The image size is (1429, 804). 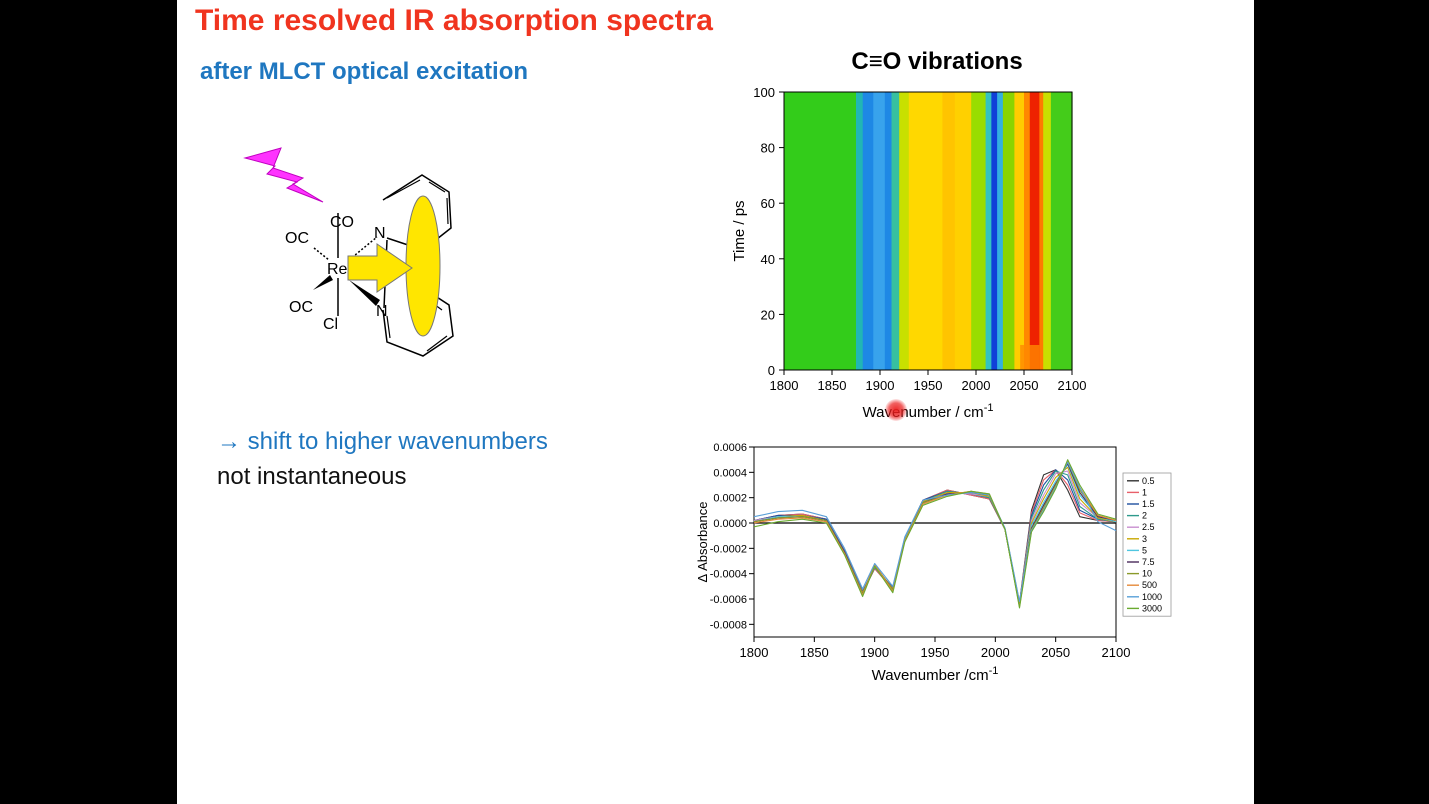 I want to click on ligand-label-oc-2: OC, so click(x=301, y=307).